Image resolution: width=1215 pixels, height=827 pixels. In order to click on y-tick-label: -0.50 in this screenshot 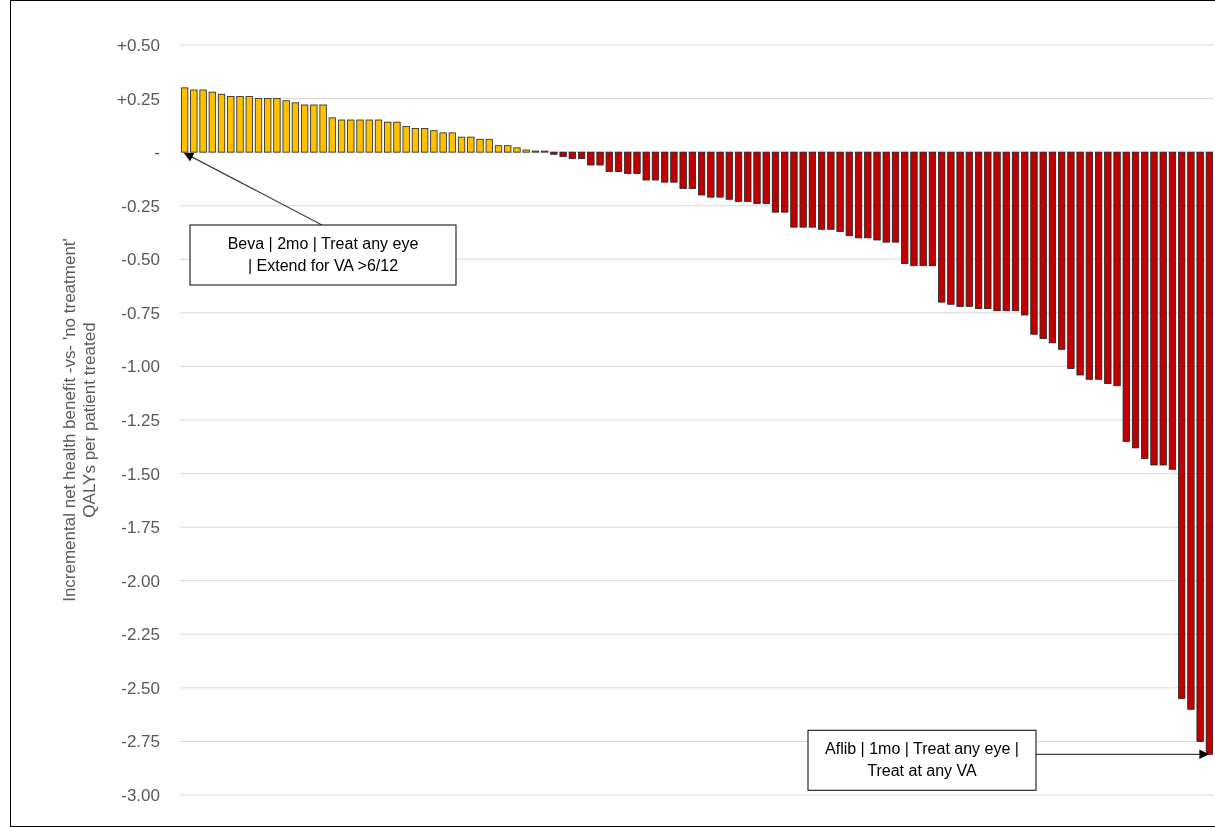, I will do `click(140, 260)`.